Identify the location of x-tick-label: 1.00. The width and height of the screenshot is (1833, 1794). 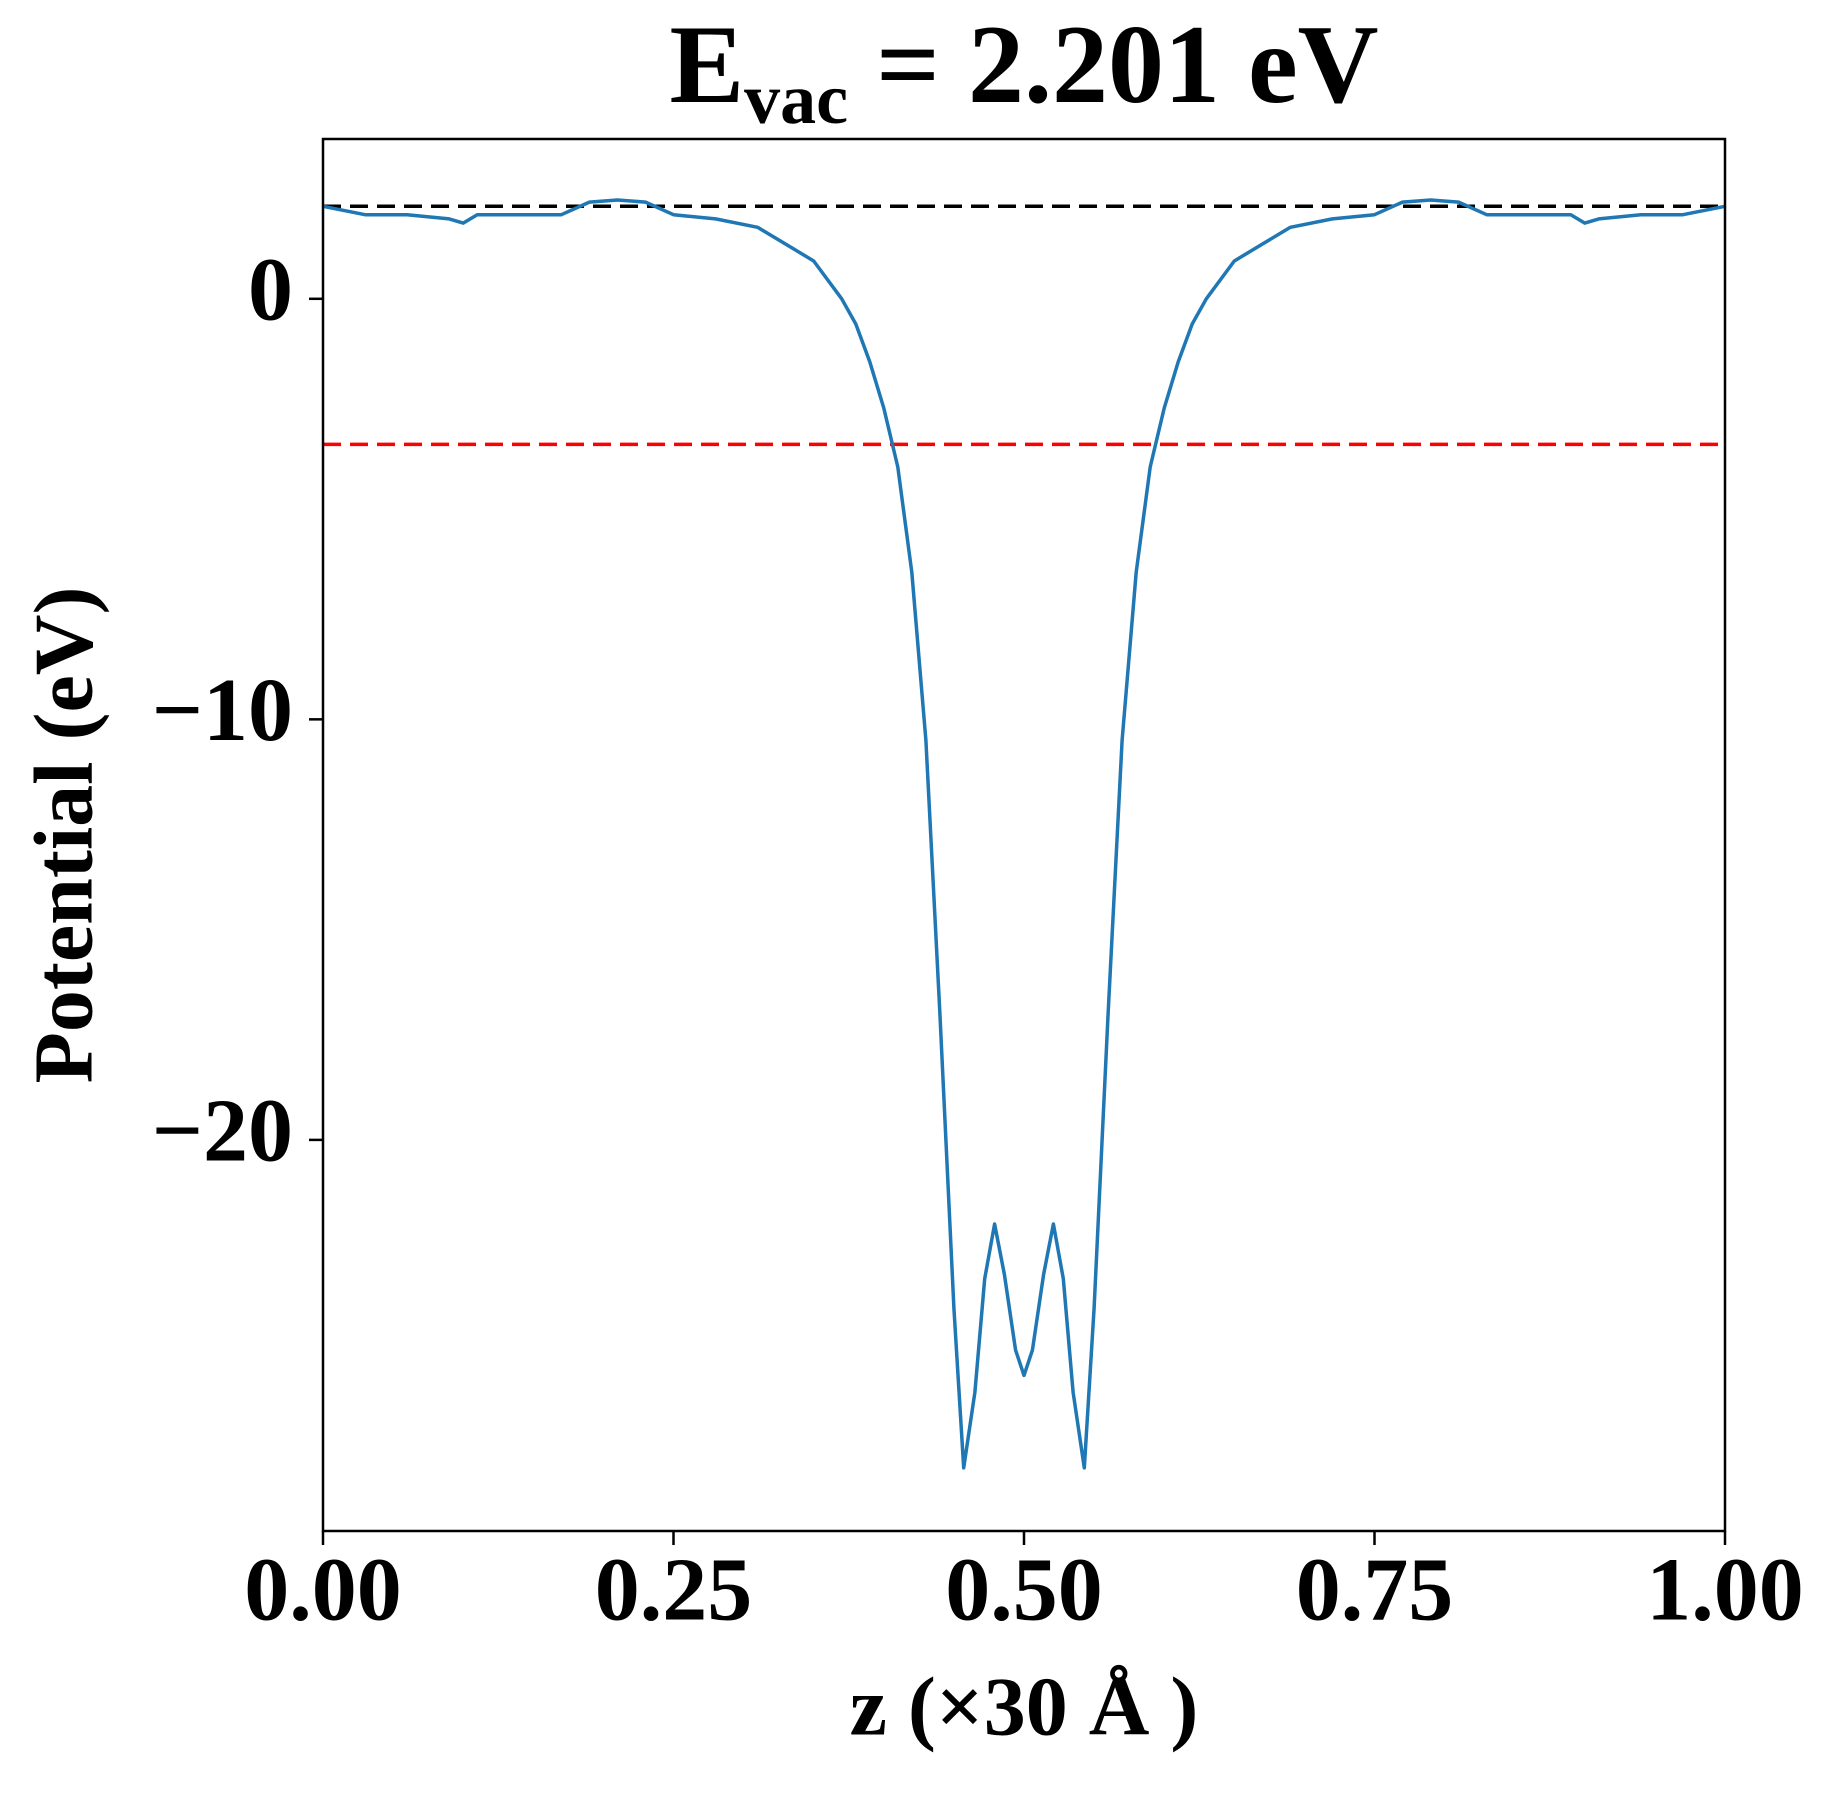
(1725, 1590).